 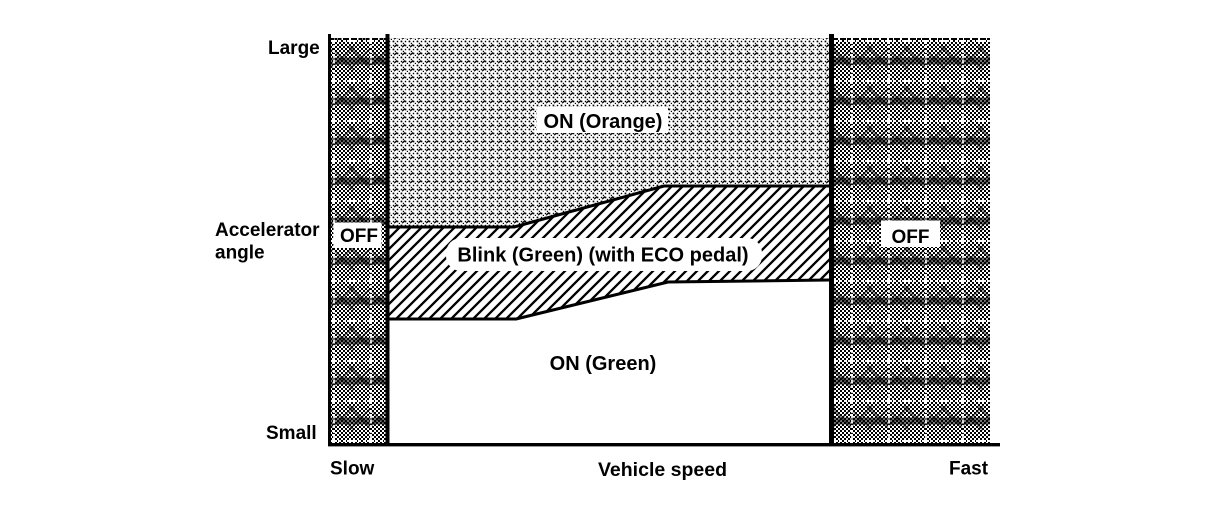 What do you see at coordinates (240, 253) in the screenshot?
I see `svg-text: angle` at bounding box center [240, 253].